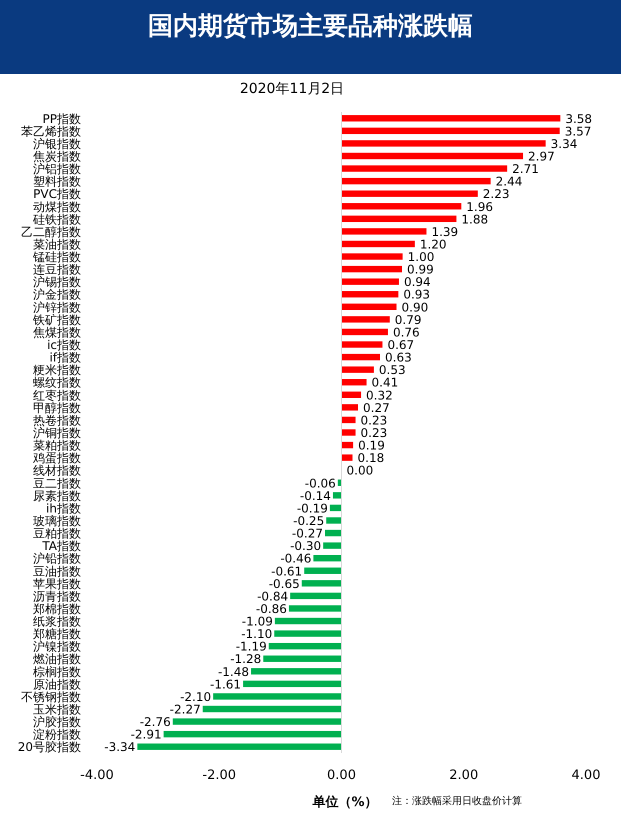 The width and height of the screenshot is (621, 816). Describe the element at coordinates (310, 25) in the screenshot. I see `chart-title: 国内期货市场主要品种涨跌幅` at that location.